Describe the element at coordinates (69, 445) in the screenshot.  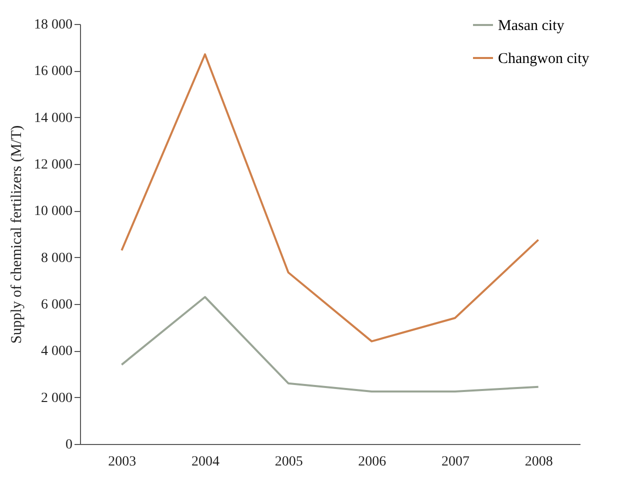
I see `y-tick-label: 0` at that location.